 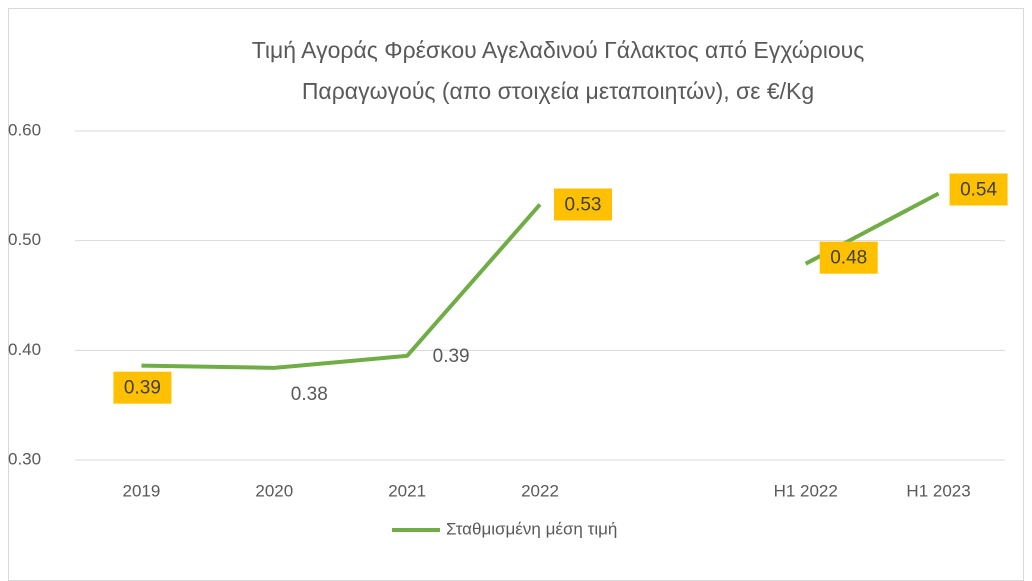 I want to click on y-tick-label: 0.40, so click(x=24, y=349).